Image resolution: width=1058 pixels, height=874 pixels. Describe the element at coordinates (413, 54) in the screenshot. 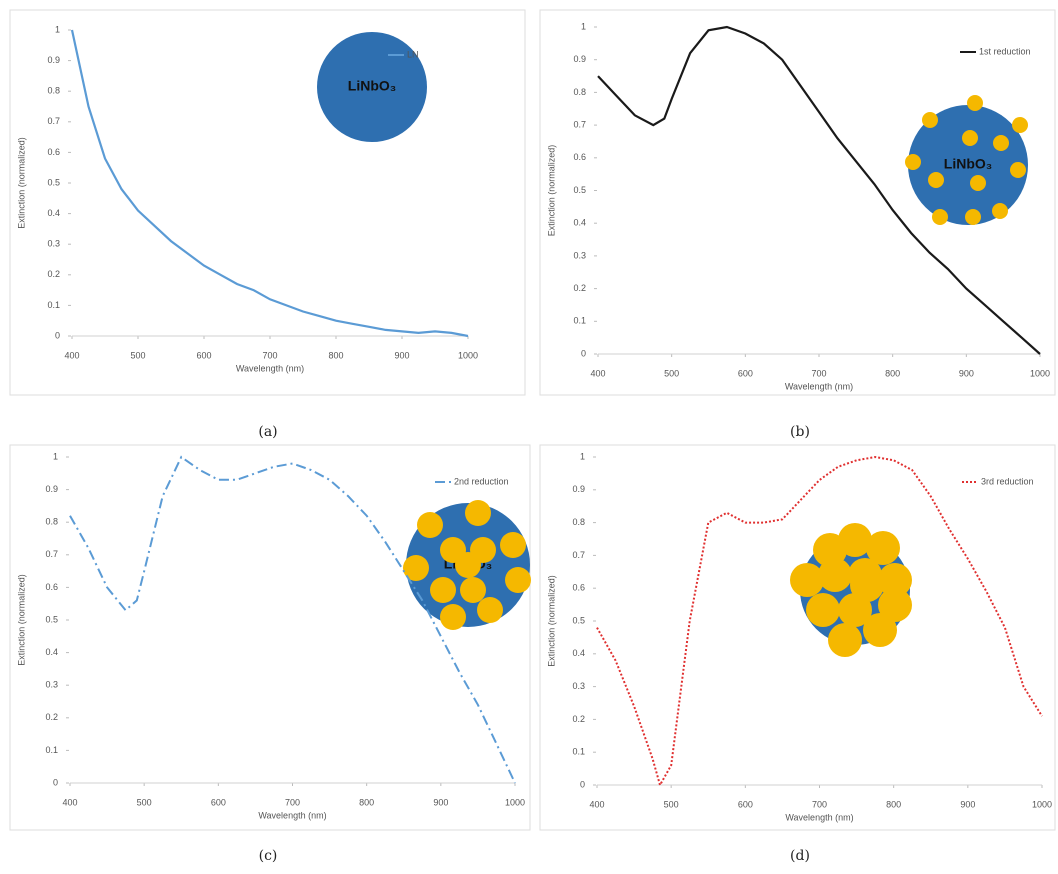

I see `legend-label: LN` at that location.